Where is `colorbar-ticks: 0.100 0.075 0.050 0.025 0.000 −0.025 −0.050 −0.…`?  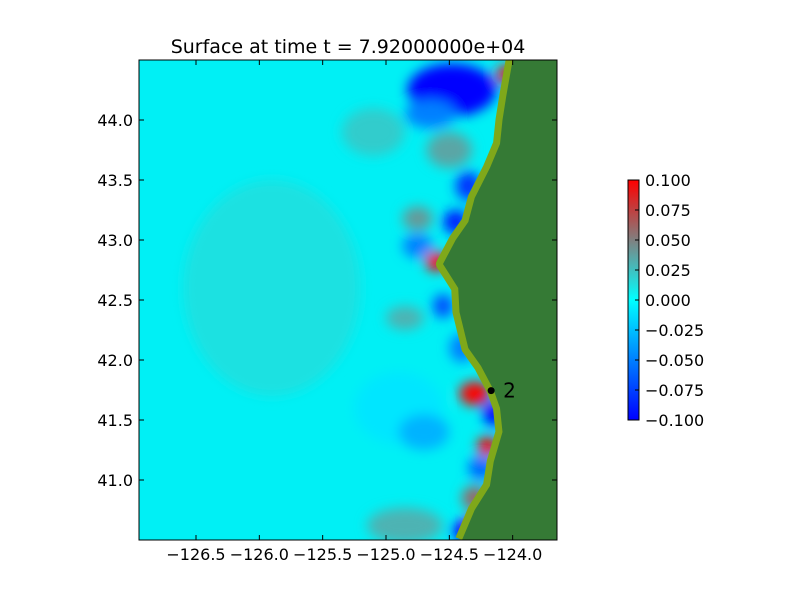 colorbar-ticks: 0.100 0.075 0.050 0.025 0.000 −0.025 −0.050 −0.… is located at coordinates (669, 300).